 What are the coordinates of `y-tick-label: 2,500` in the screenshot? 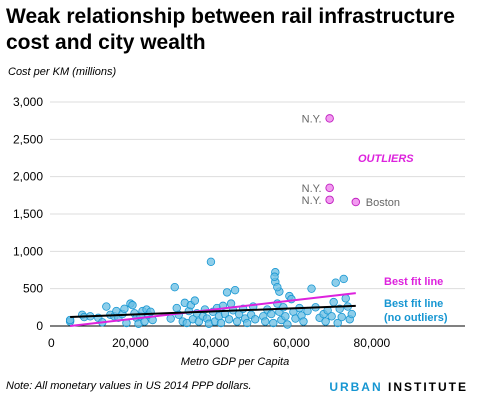 It's located at (28, 139).